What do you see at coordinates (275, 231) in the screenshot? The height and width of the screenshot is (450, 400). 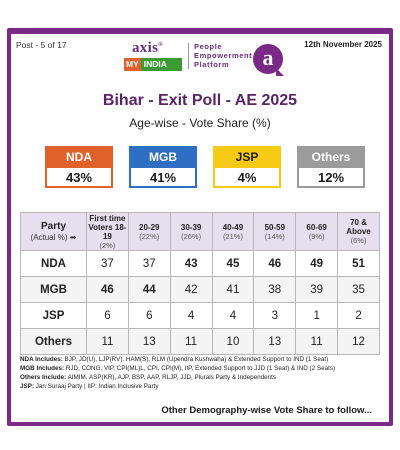 I see `age-group-header: 50-59 (14%)` at bounding box center [275, 231].